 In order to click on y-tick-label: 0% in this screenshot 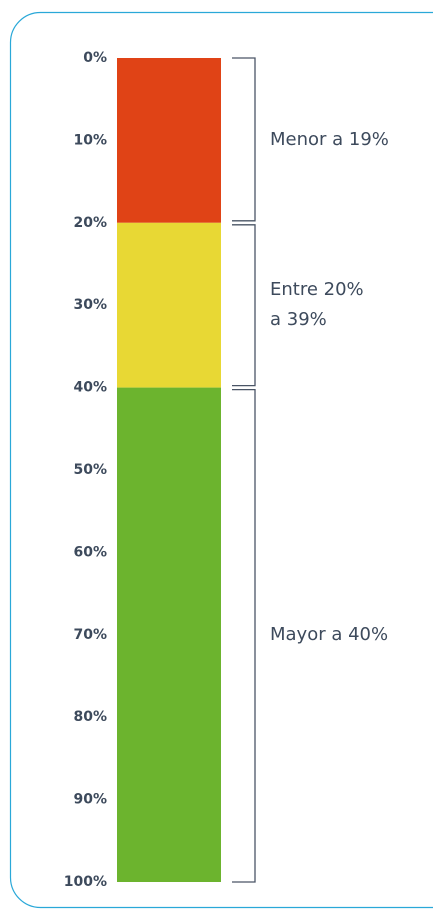, I will do `click(95, 58)`.